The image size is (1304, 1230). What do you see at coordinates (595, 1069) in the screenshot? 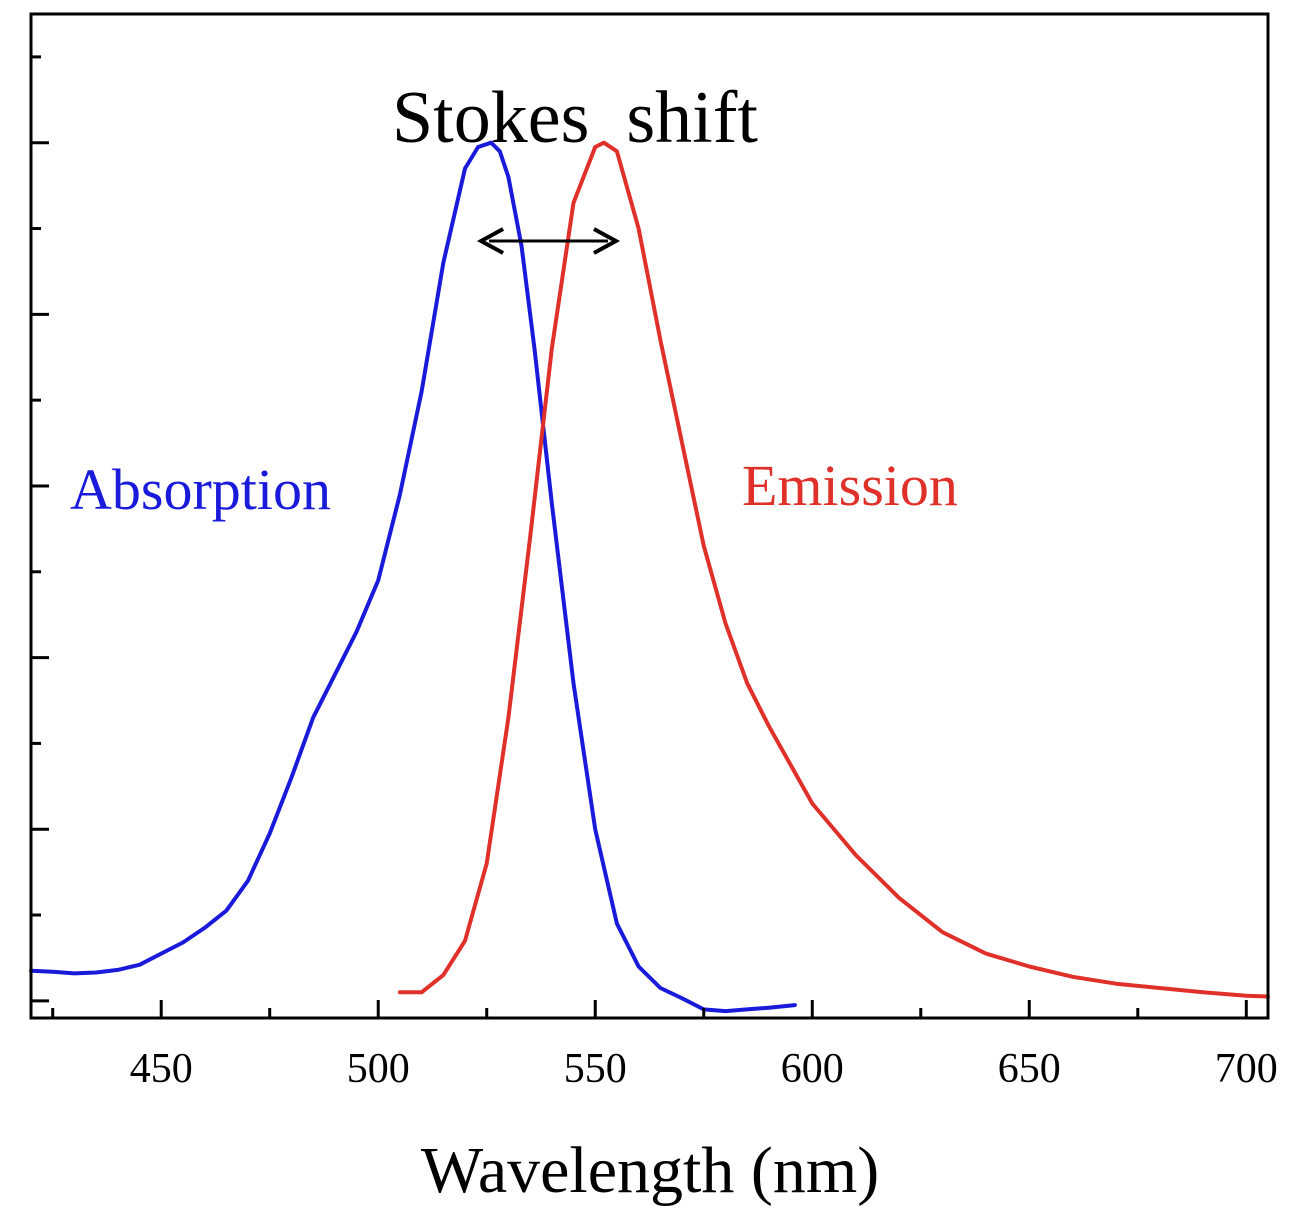
I see `x-tick-label-550: 550` at bounding box center [595, 1069].